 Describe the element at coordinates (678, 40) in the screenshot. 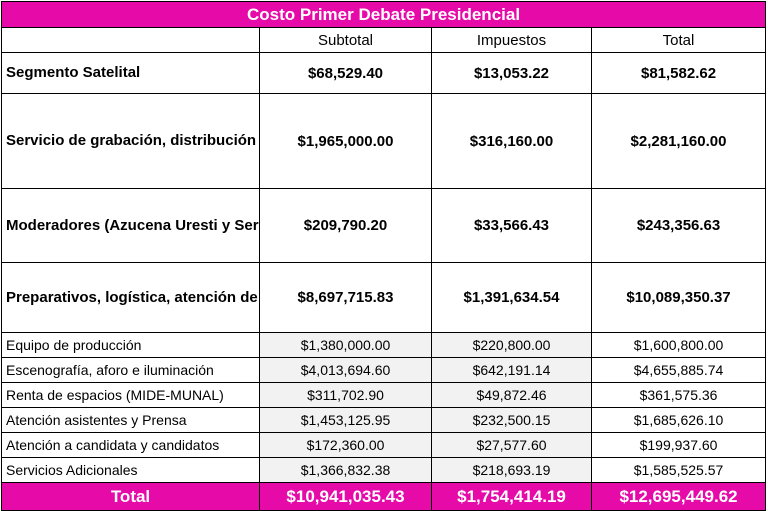

I see `header-total: Total` at that location.